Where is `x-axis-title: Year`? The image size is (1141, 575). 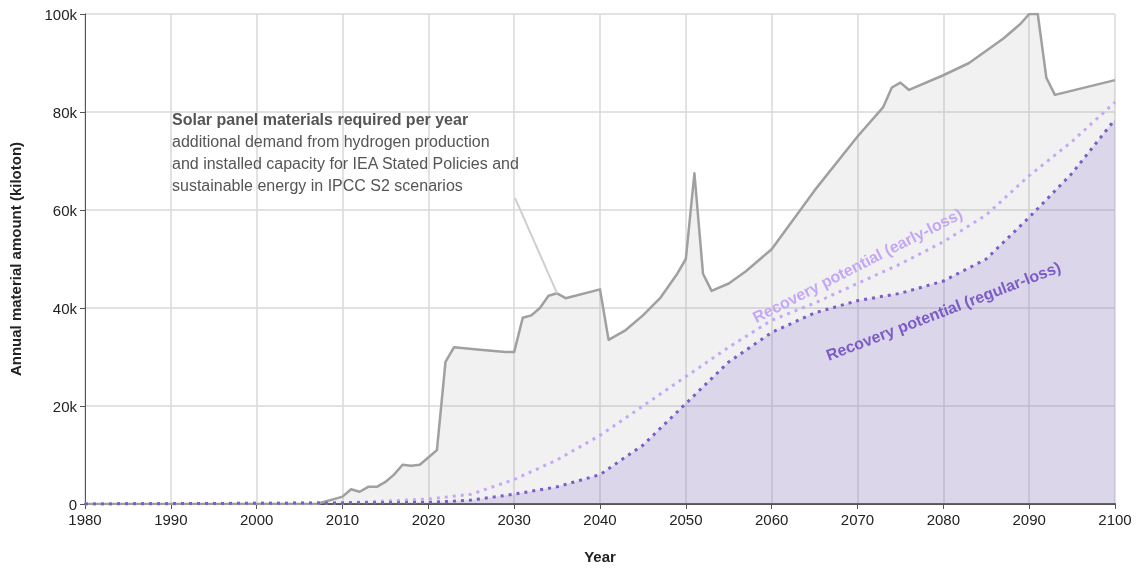 x-axis-title: Year is located at coordinates (600, 556).